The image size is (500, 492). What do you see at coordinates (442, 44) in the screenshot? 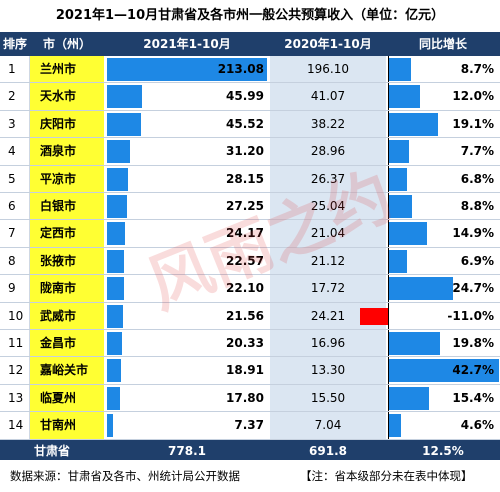
I see `header-growth: 同比增长` at bounding box center [442, 44].